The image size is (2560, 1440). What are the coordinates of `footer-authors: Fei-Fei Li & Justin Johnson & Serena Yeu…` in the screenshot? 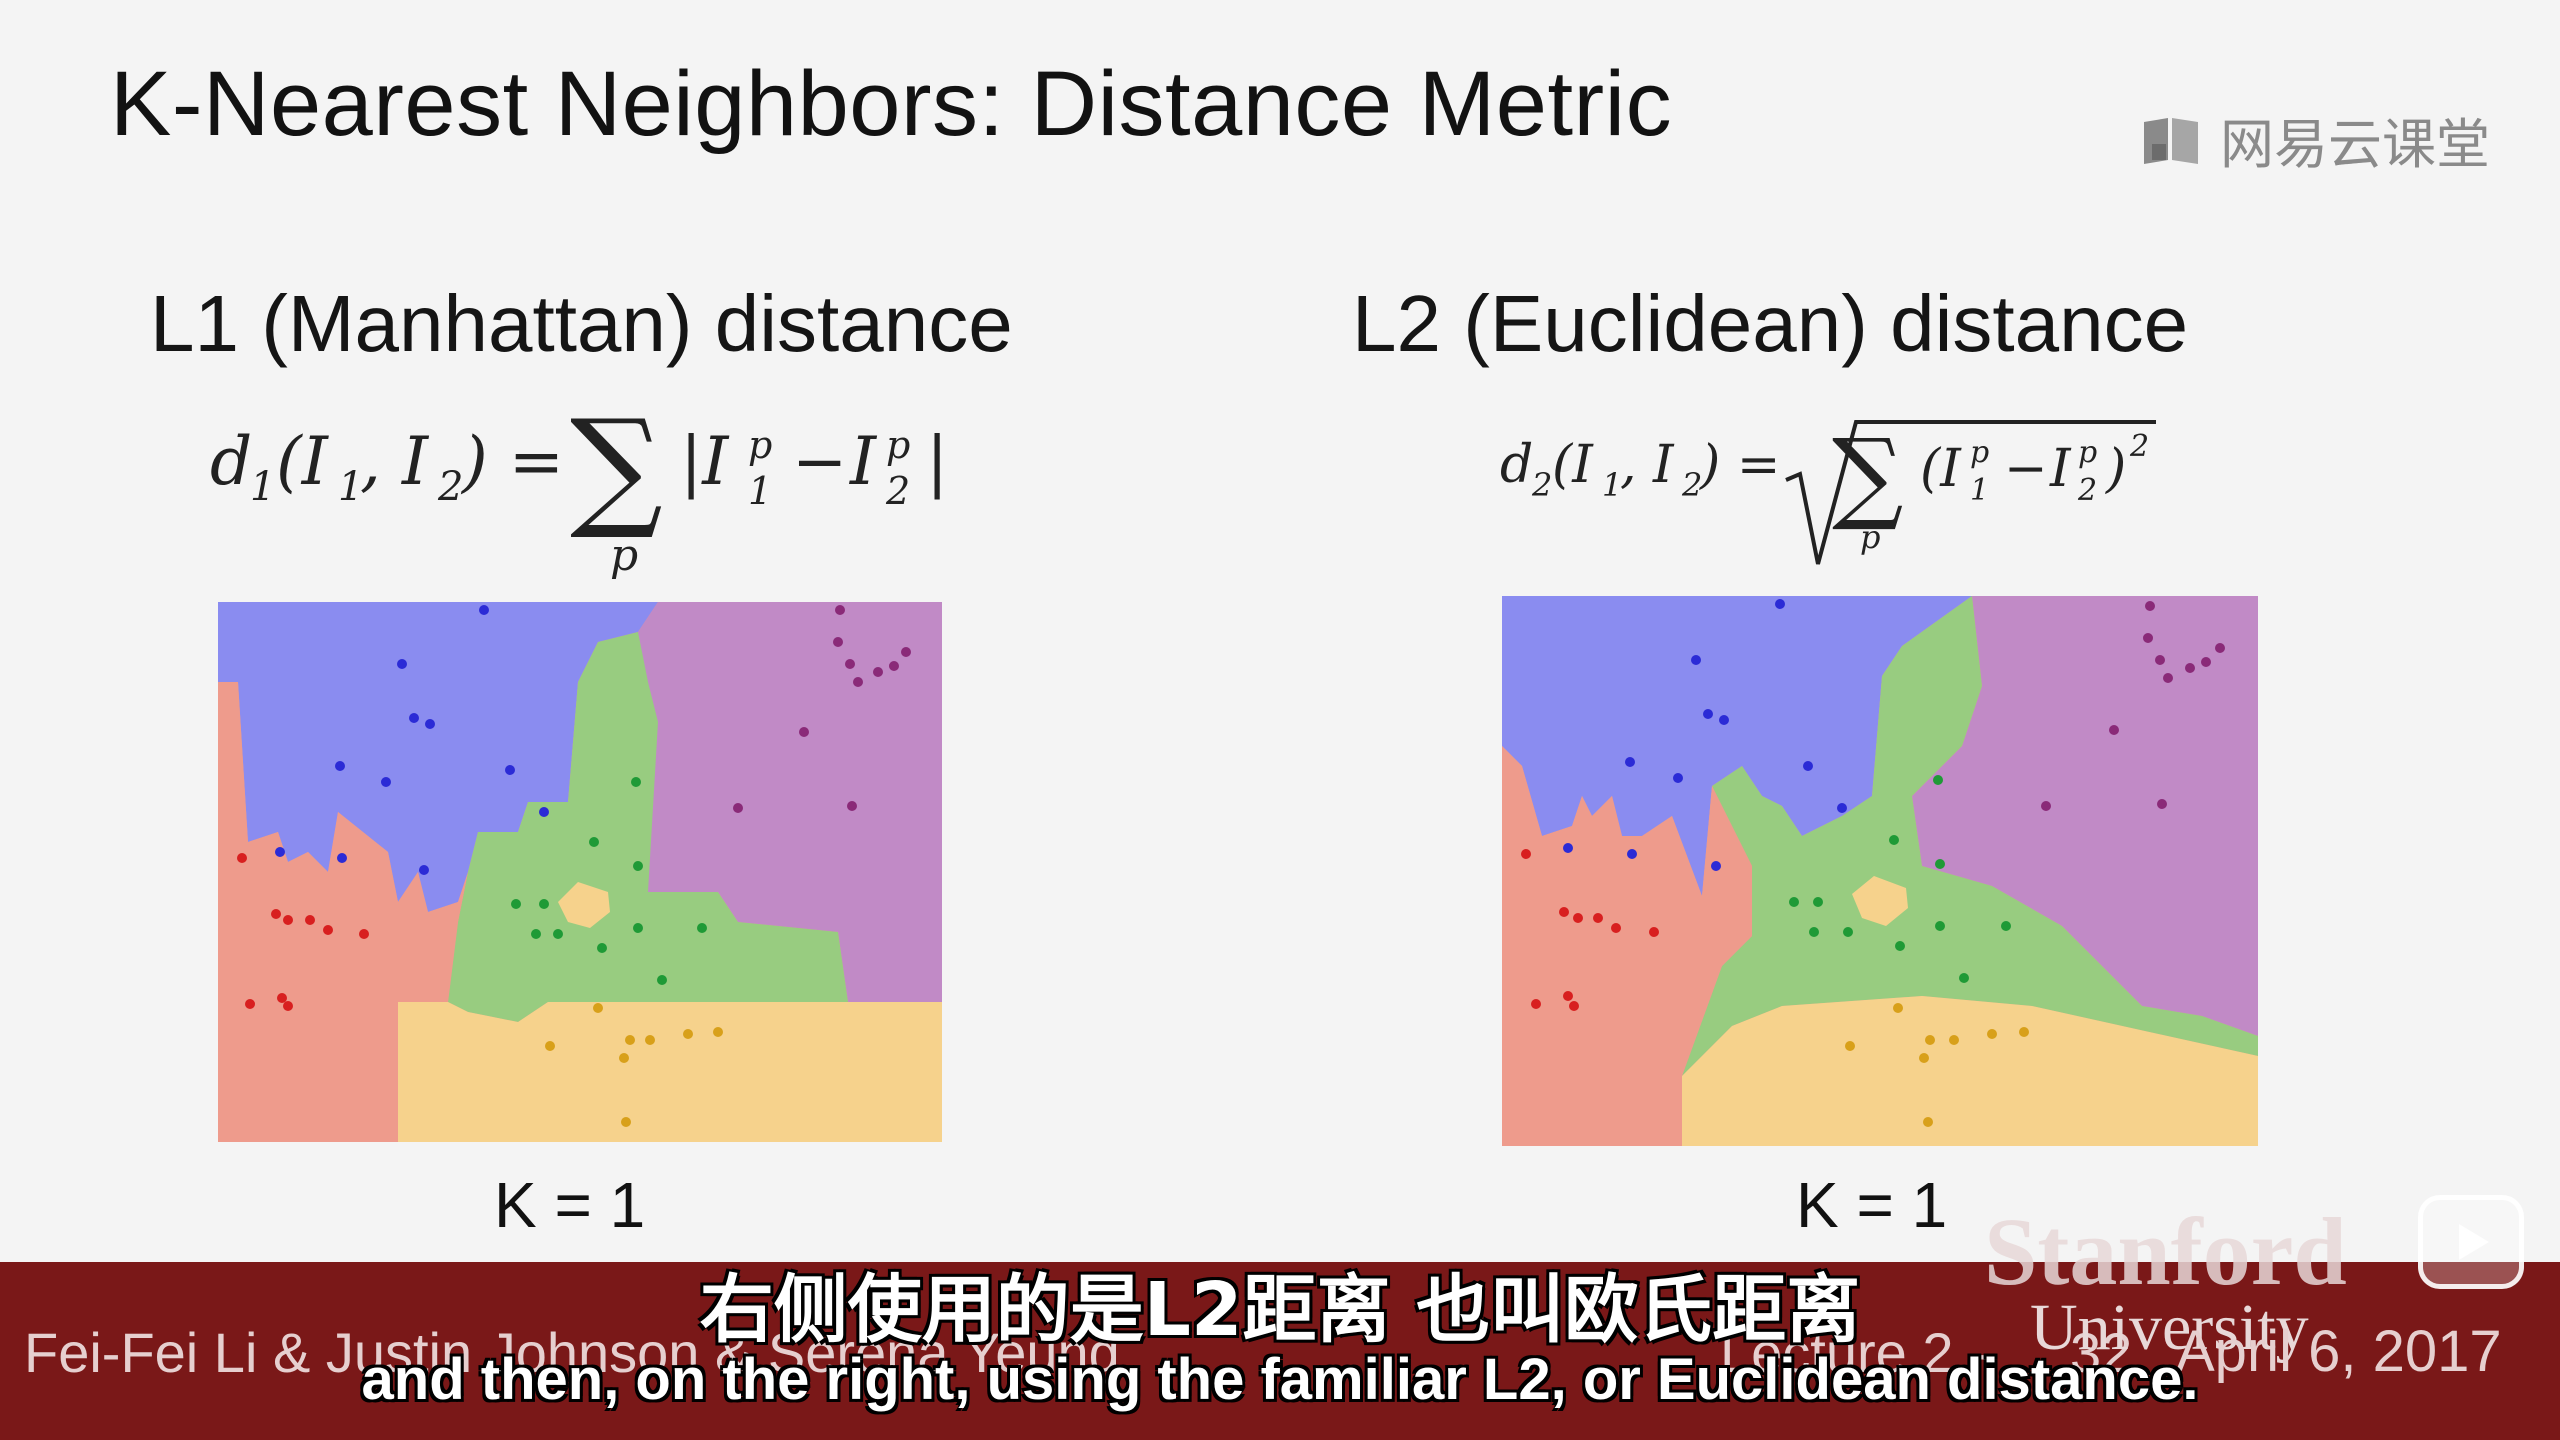 It's located at (572, 1352).